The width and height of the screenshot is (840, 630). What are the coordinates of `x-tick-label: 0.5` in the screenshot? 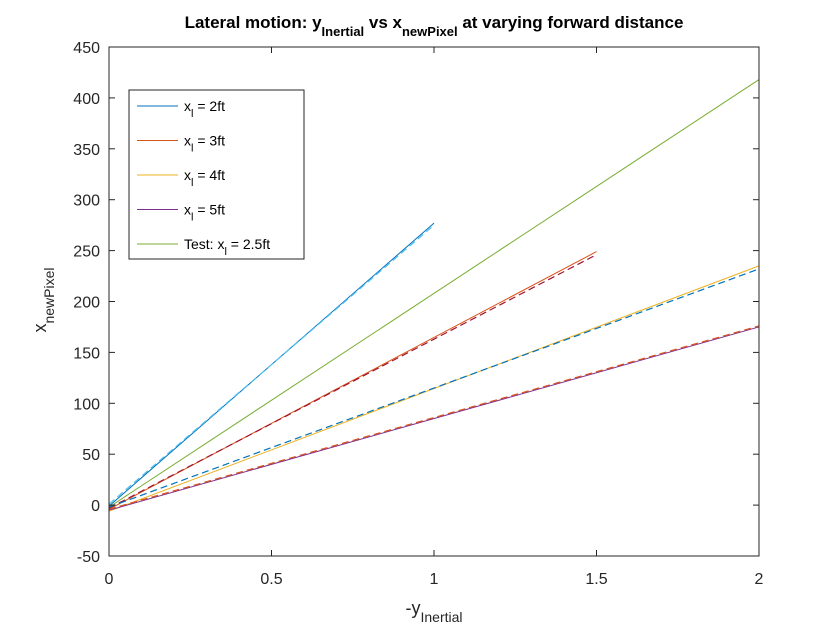 It's located at (271, 579).